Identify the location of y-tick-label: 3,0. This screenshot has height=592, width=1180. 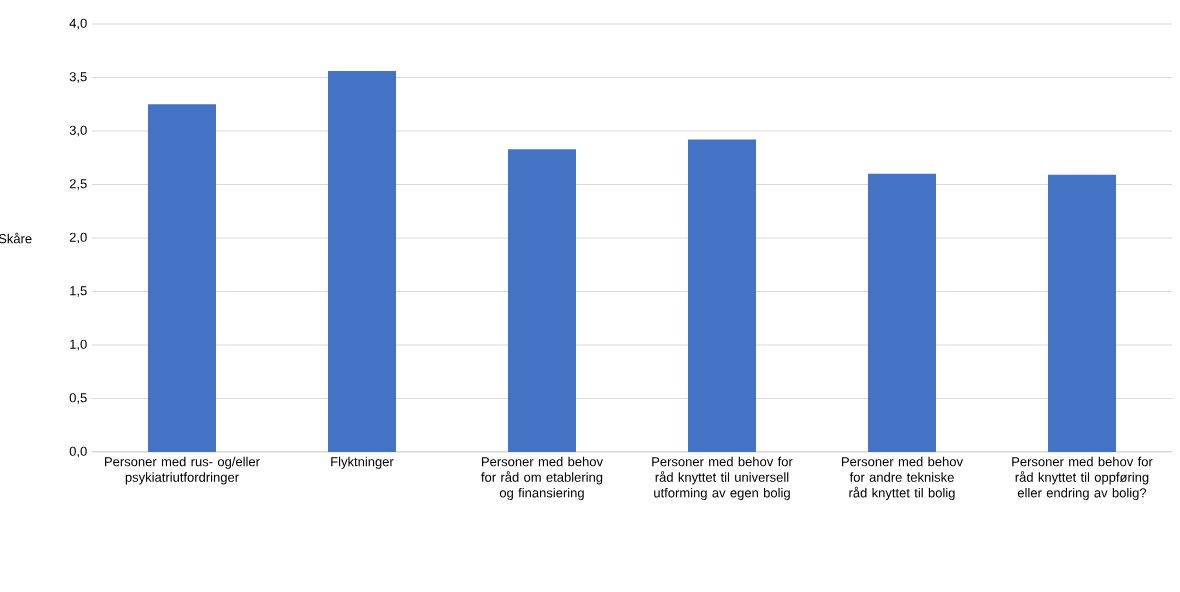
(78, 131).